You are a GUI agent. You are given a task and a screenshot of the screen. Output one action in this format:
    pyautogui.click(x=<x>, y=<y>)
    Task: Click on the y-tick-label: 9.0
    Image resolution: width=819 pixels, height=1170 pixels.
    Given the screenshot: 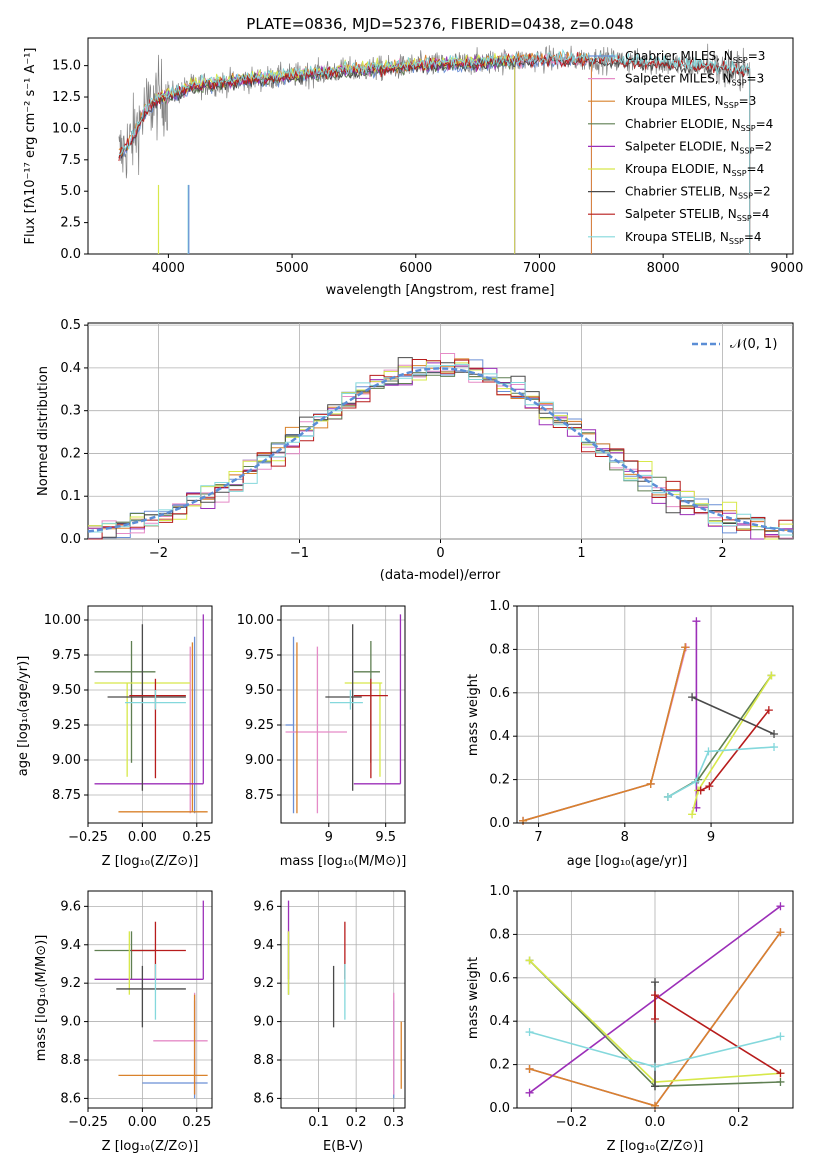 What is the action you would take?
    pyautogui.click(x=263, y=1022)
    